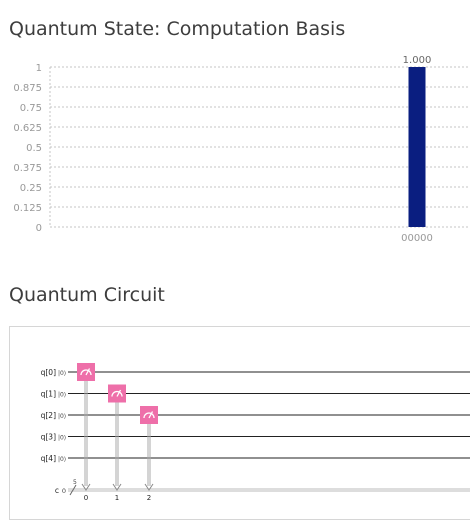  What do you see at coordinates (75, 482) in the screenshot?
I see `classical-width-label: 5` at bounding box center [75, 482].